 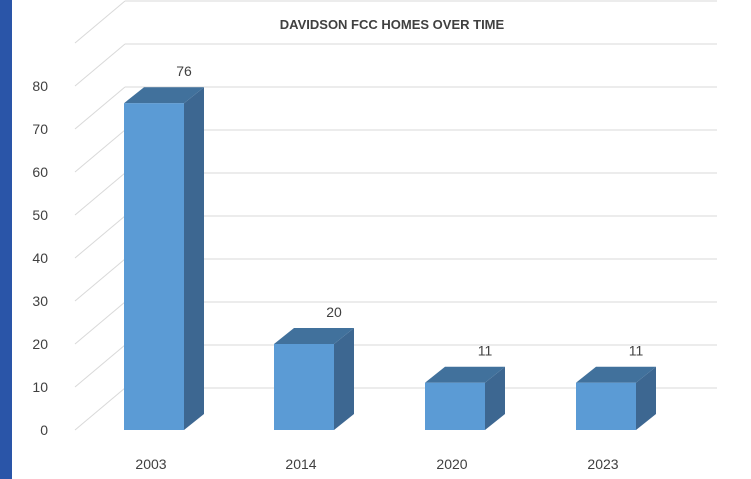 I want to click on bar-2020, so click(x=465, y=398).